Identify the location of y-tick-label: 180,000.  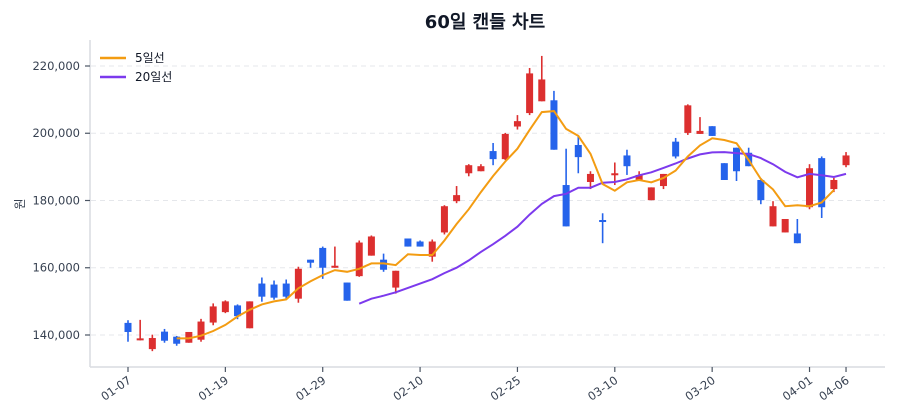
(56, 200).